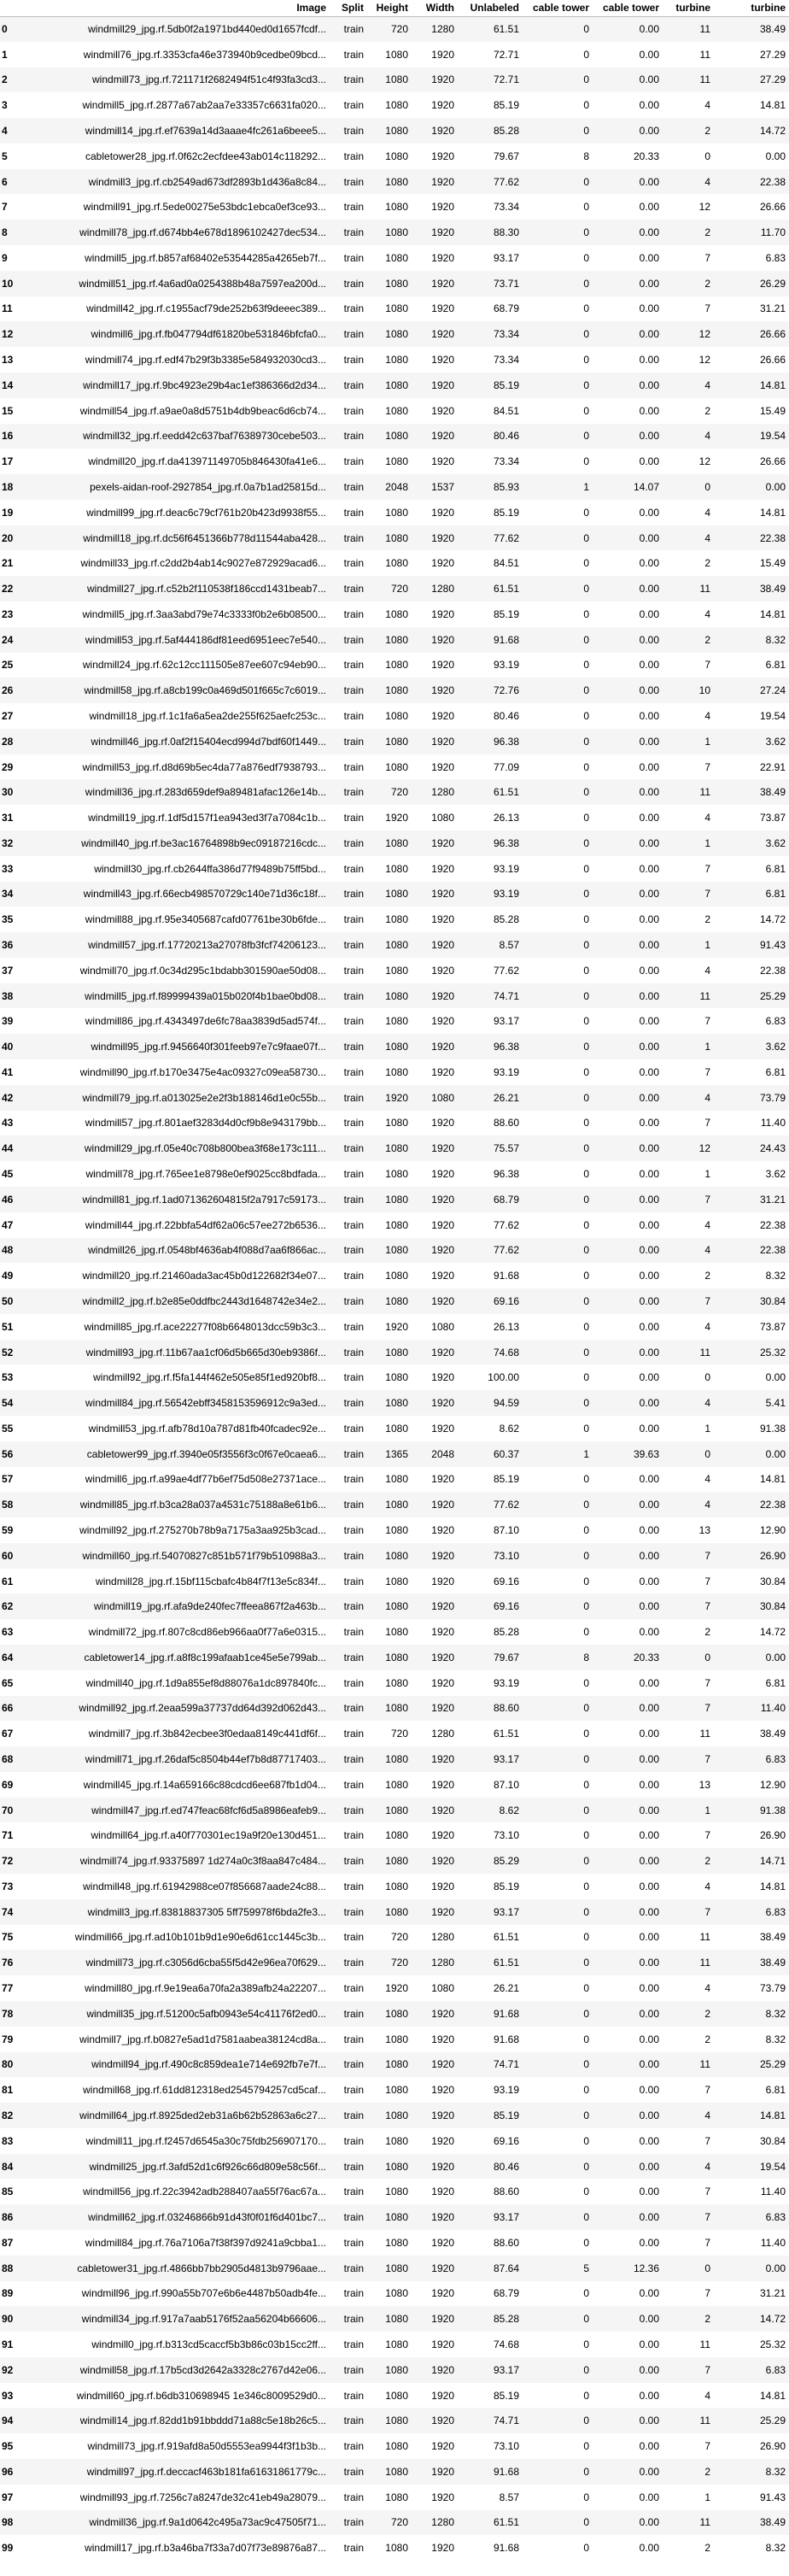 Image resolution: width=789 pixels, height=2576 pixels. What do you see at coordinates (646, 156) in the screenshot?
I see `cable-tower-pct-cell: 20.33` at bounding box center [646, 156].